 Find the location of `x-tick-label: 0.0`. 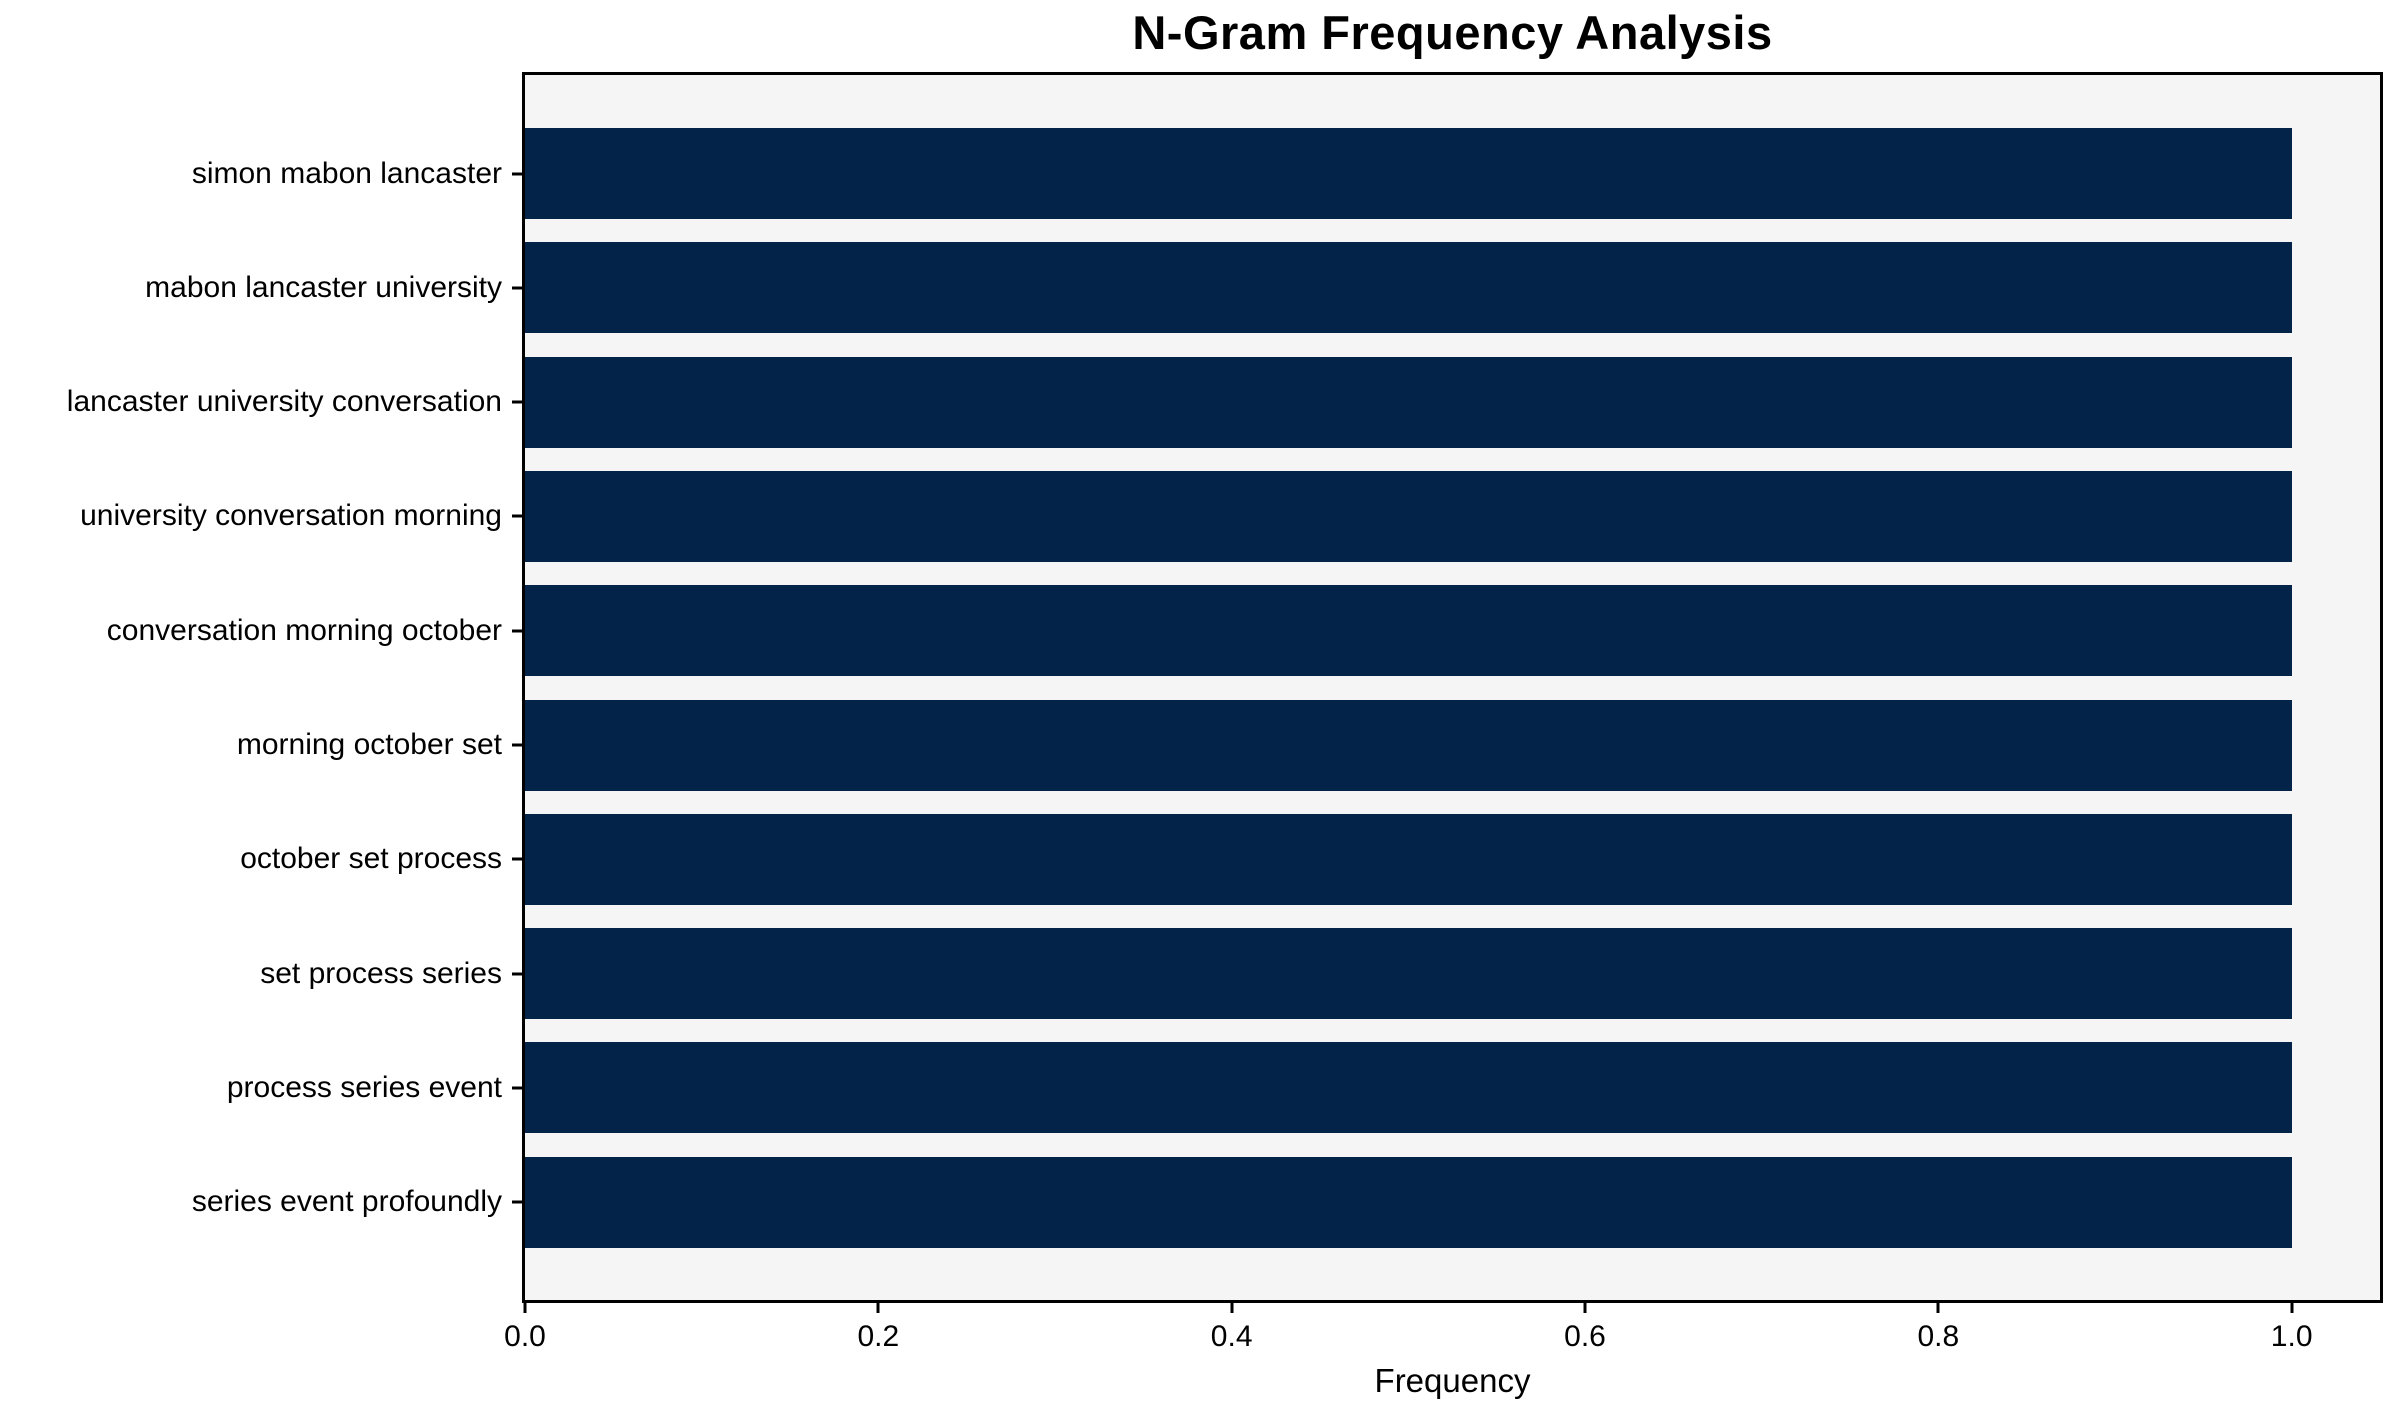

x-tick-label: 0.0 is located at coordinates (525, 1336).